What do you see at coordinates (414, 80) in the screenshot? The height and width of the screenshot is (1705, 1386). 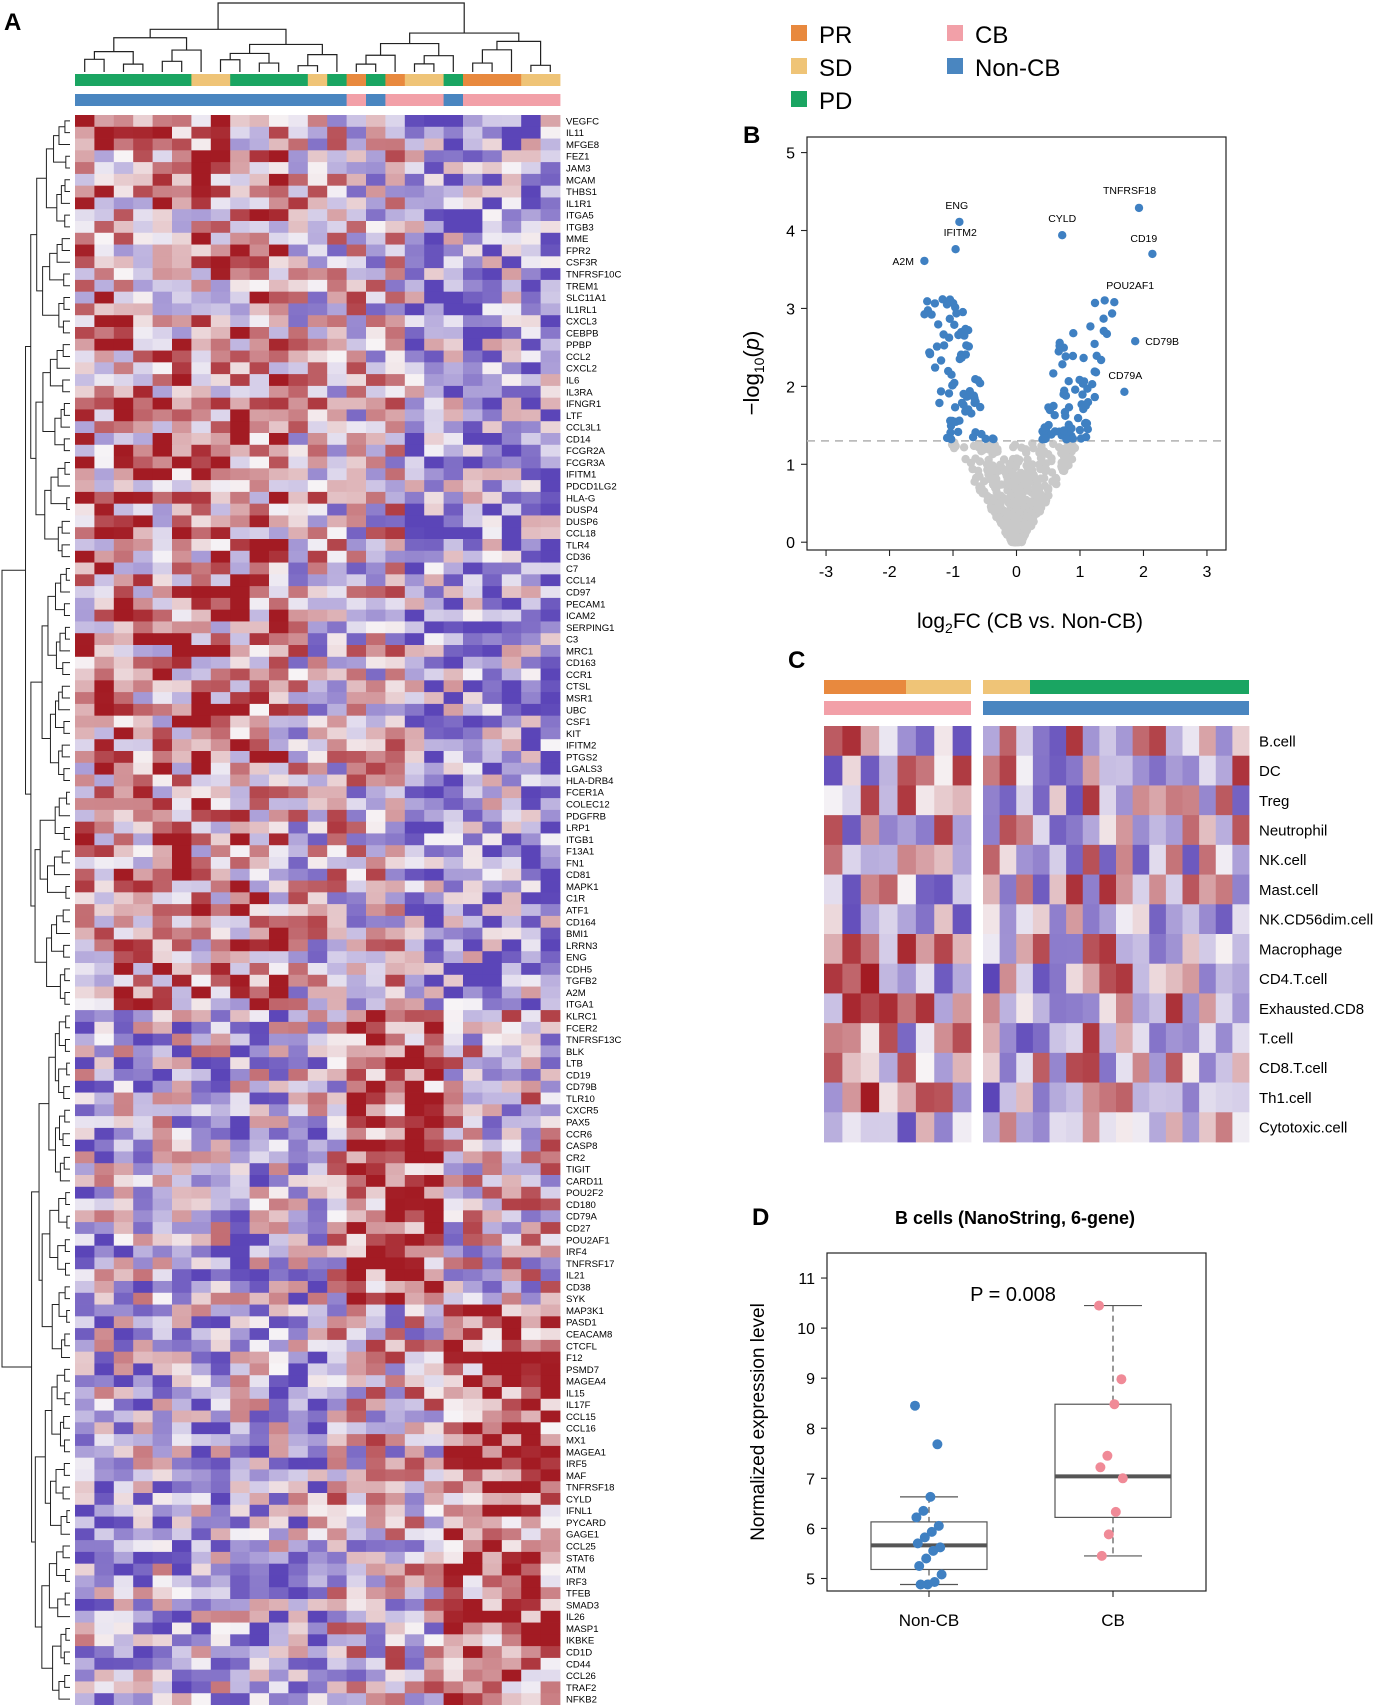 I see `response-annotation-cell` at bounding box center [414, 80].